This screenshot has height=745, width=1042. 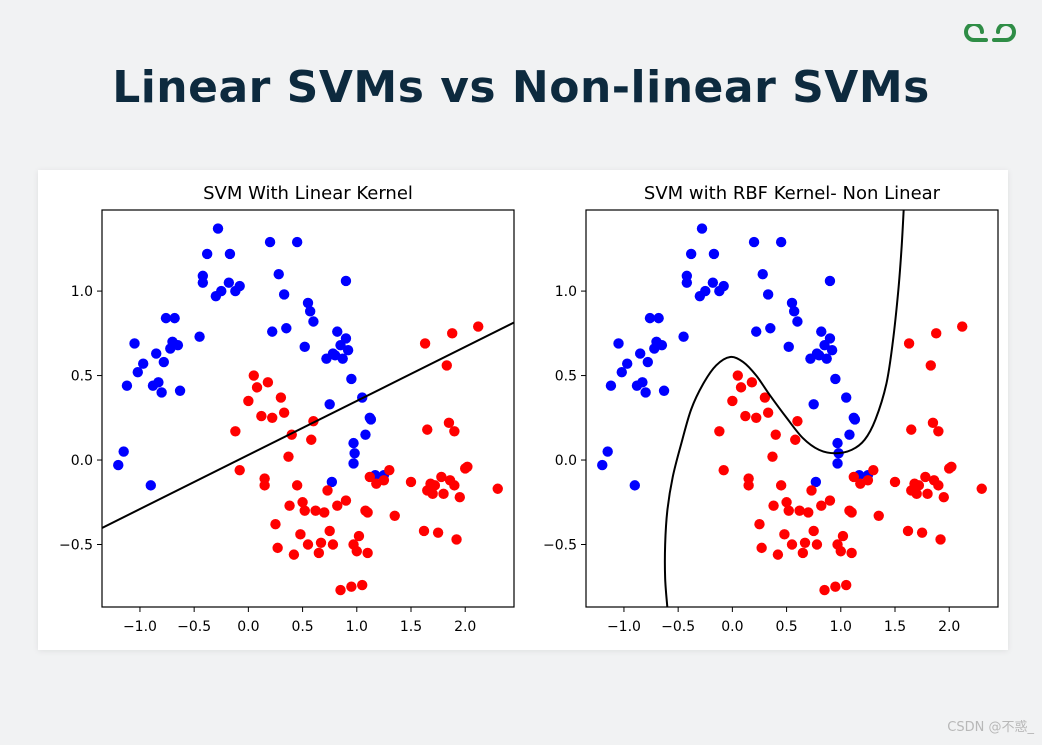 I want to click on logo-icon, so click(x=990, y=33).